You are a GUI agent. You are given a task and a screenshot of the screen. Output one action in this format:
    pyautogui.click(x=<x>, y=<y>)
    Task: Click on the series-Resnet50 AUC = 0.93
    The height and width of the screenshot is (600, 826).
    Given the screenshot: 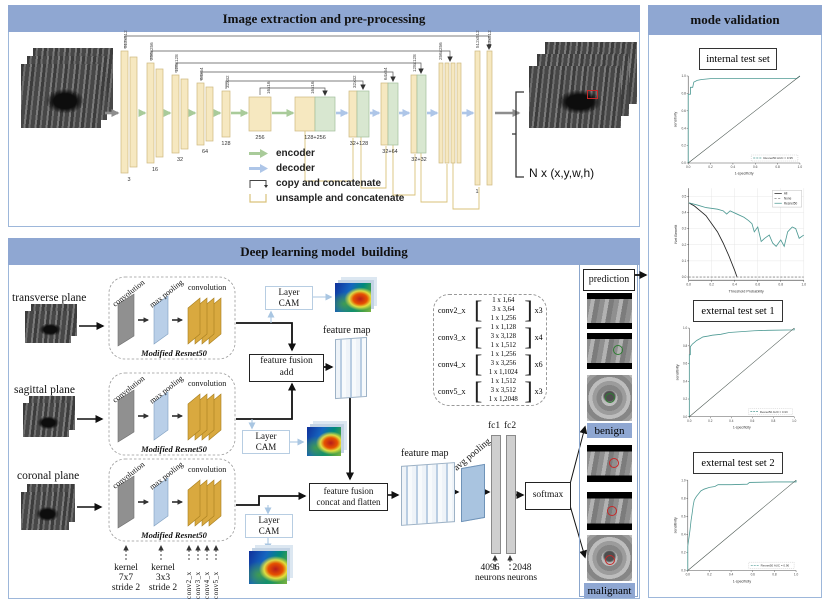 What is the action you would take?
    pyautogui.click(x=741, y=372)
    